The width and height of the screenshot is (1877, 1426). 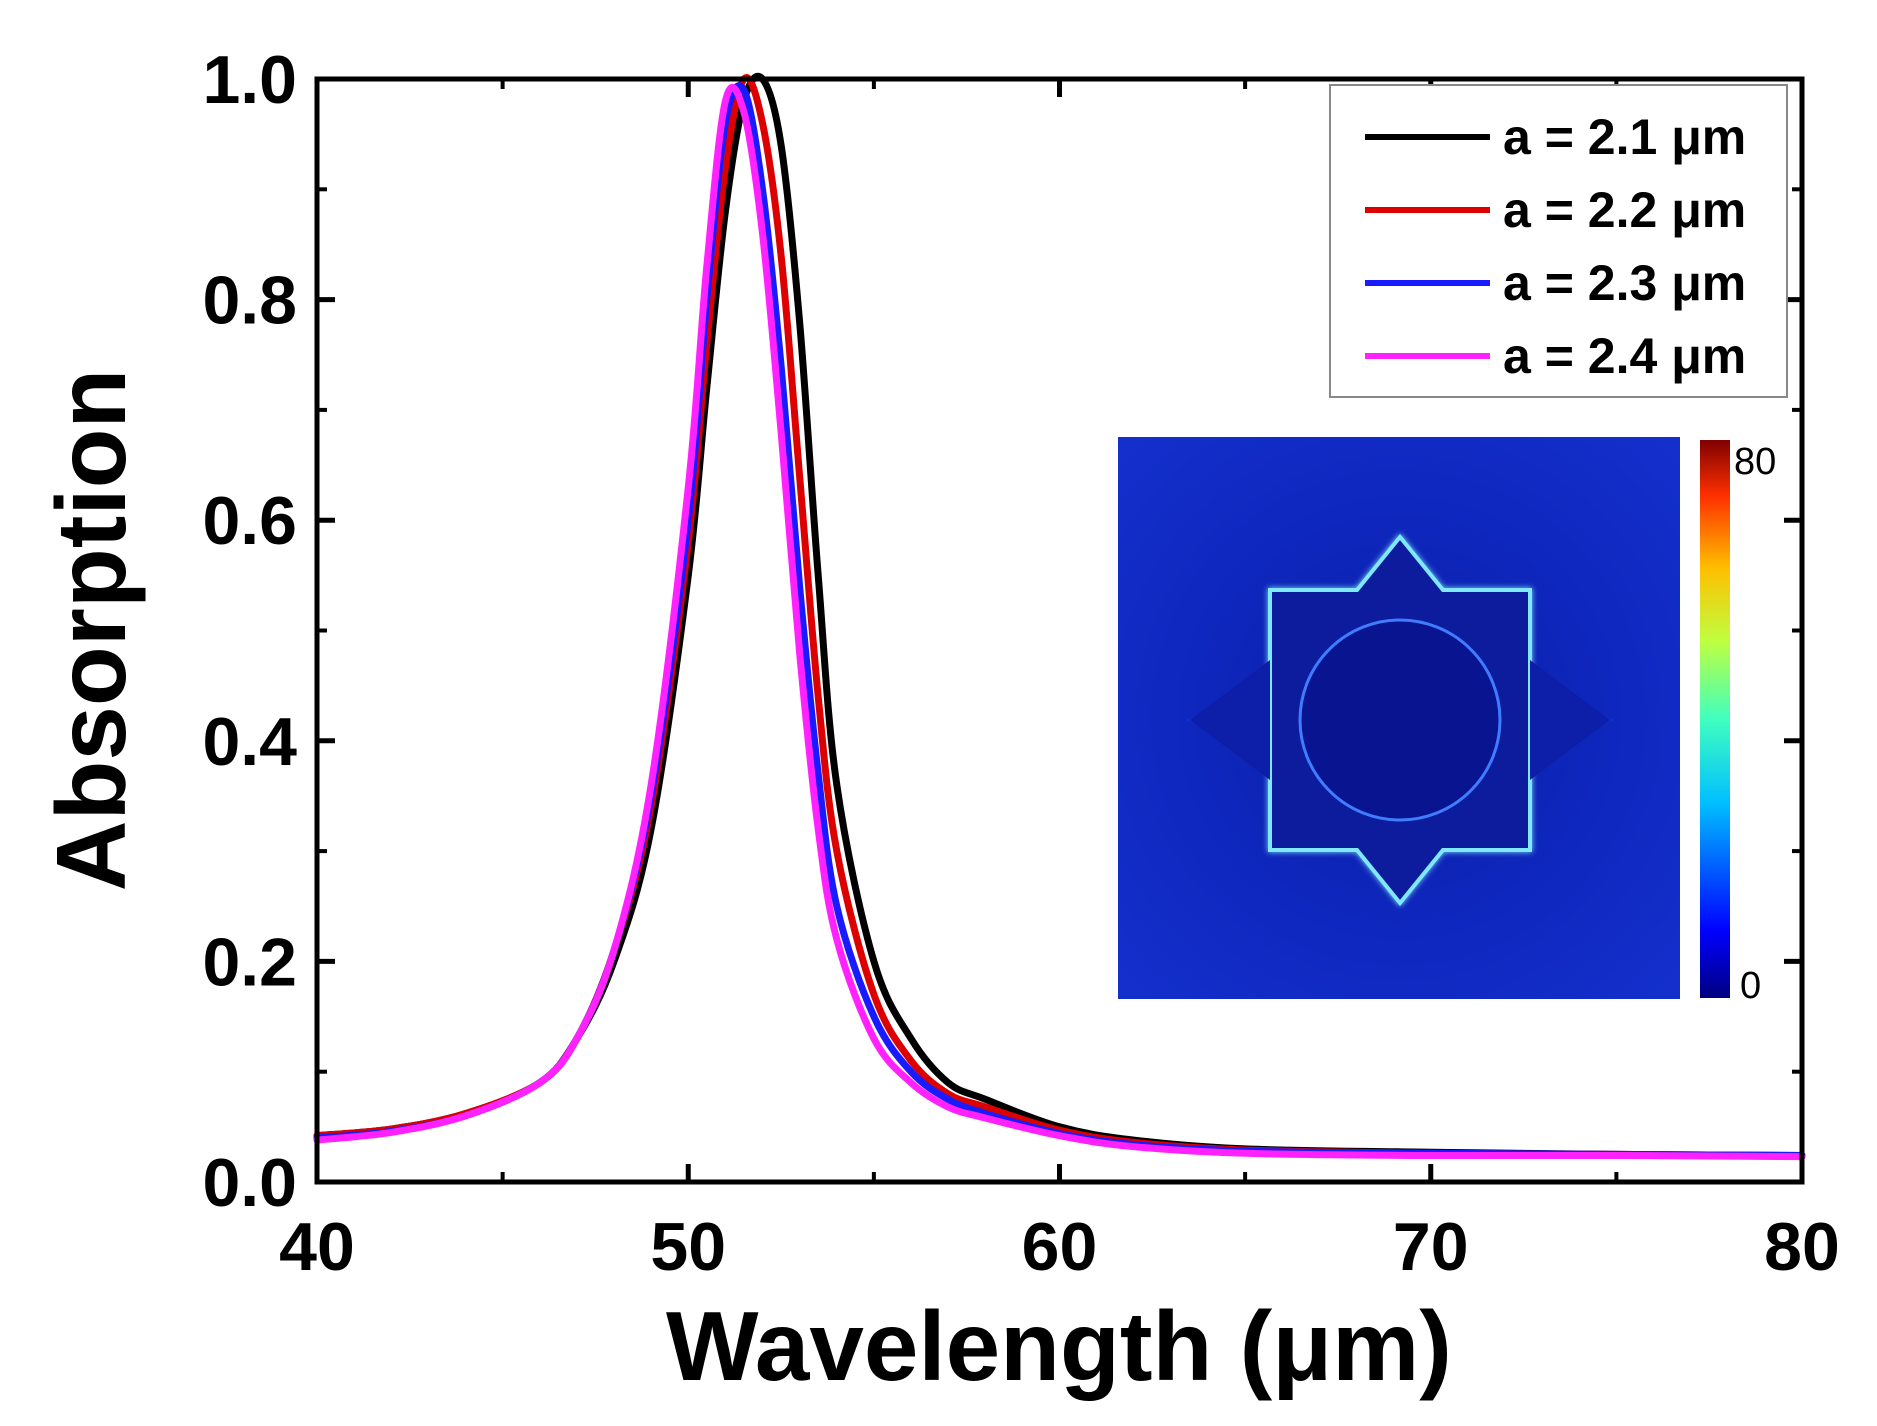 What do you see at coordinates (1431, 1247) in the screenshot?
I see `x-tick-label: 70` at bounding box center [1431, 1247].